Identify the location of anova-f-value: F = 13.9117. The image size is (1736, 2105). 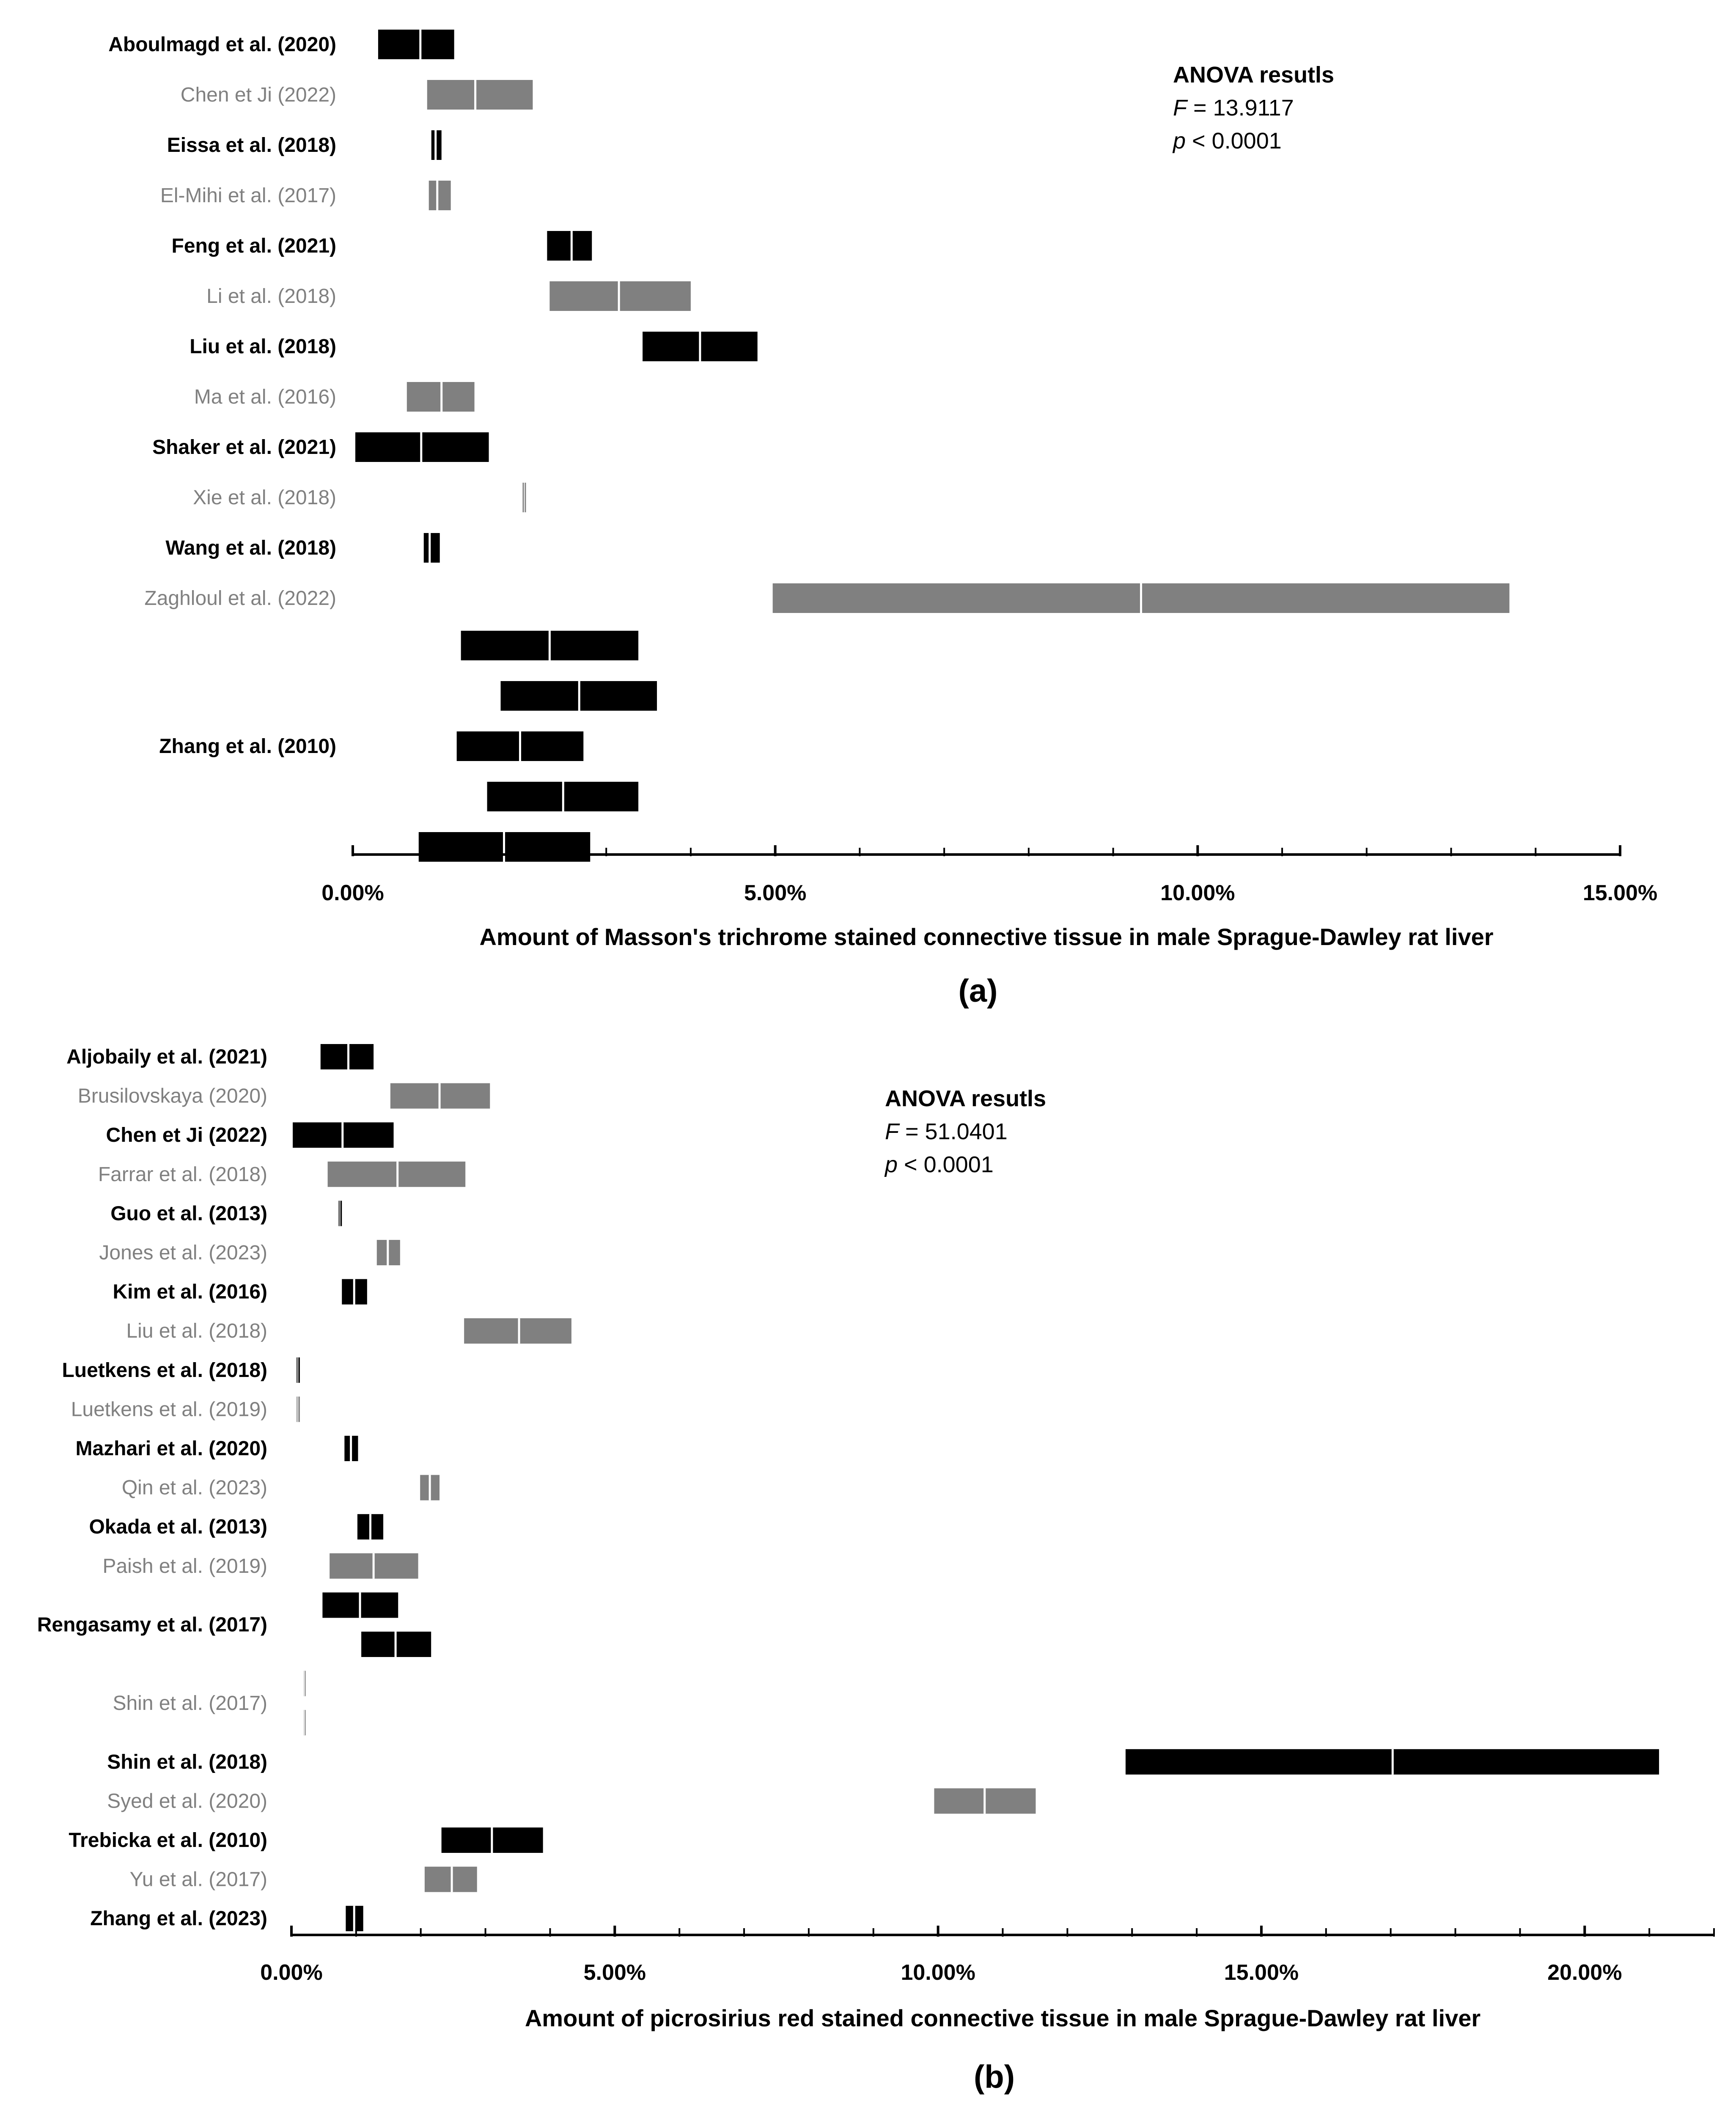
(1233, 108).